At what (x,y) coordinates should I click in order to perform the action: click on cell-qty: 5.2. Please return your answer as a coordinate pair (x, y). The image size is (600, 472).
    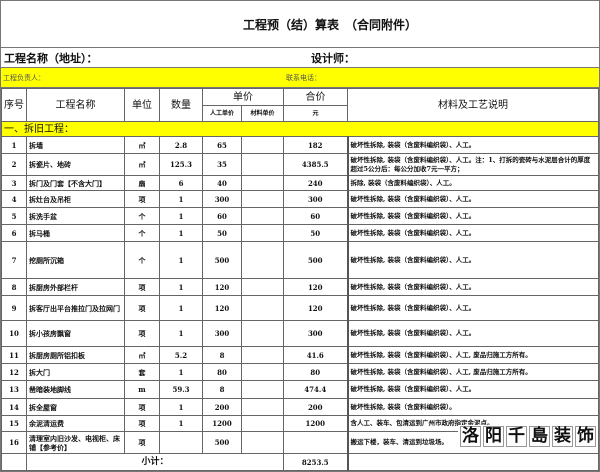
    Looking at the image, I should click on (181, 355).